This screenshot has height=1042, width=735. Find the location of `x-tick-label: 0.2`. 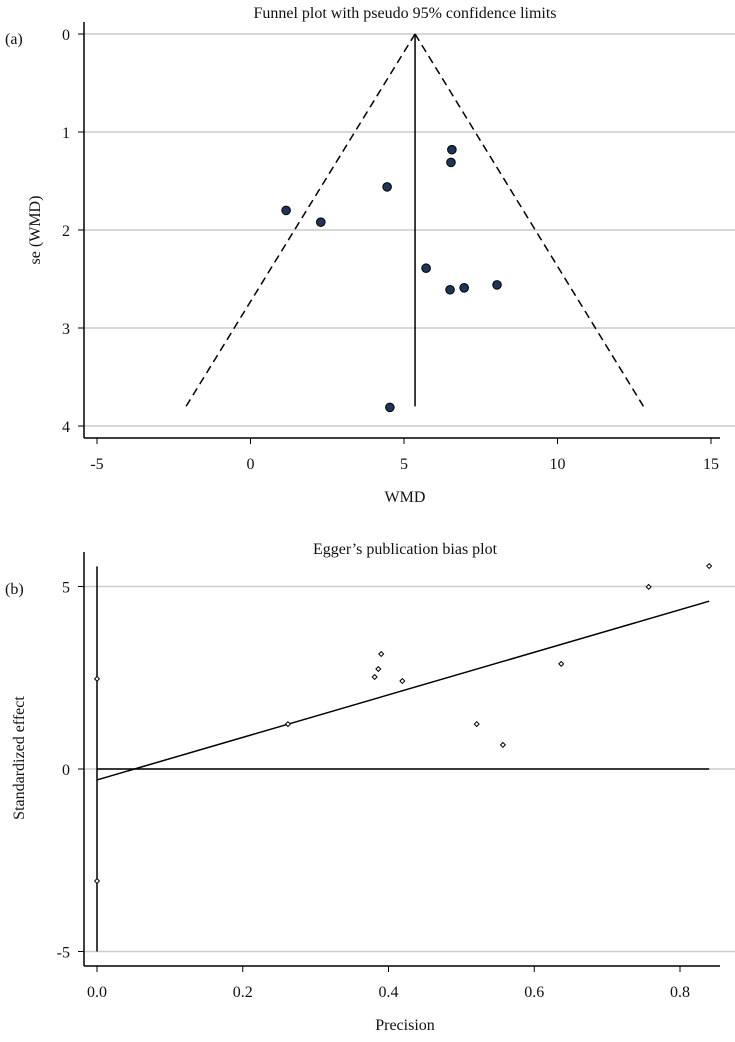

x-tick-label: 0.2 is located at coordinates (243, 992).